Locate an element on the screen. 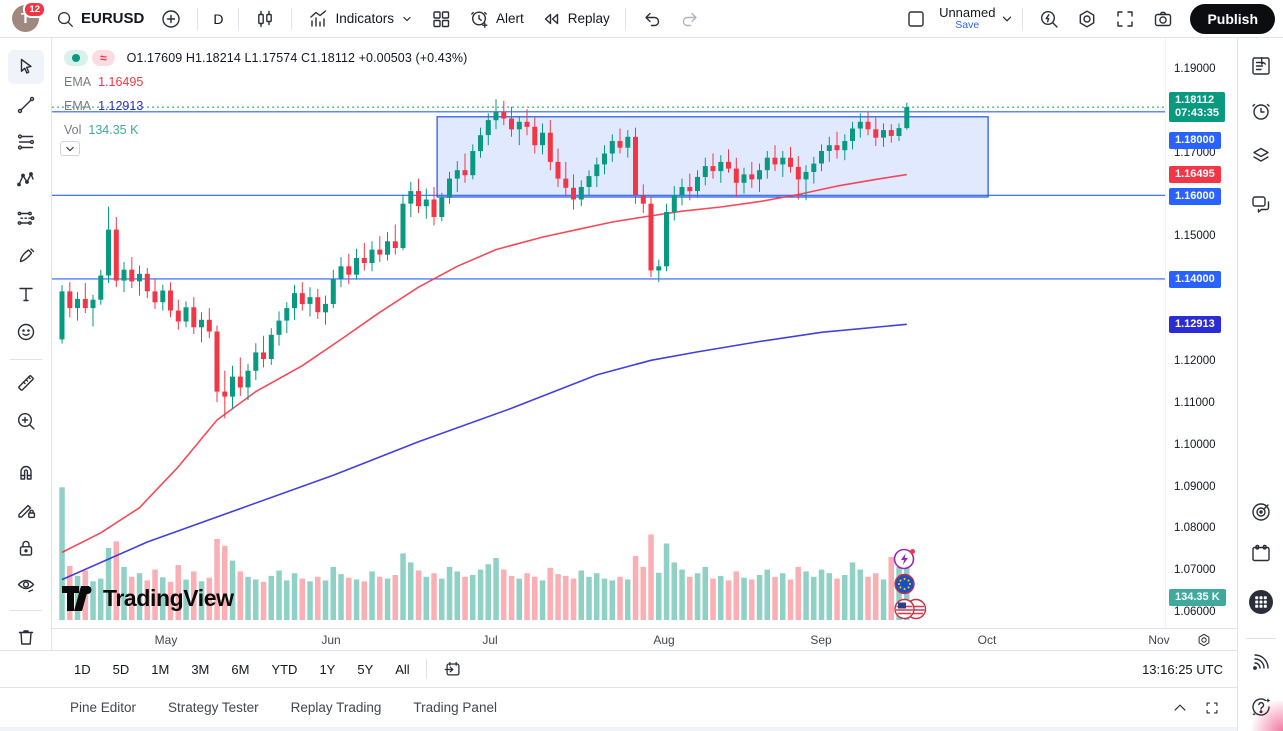 This screenshot has width=1283, height=731. redo-icon is located at coordinates (689, 19).